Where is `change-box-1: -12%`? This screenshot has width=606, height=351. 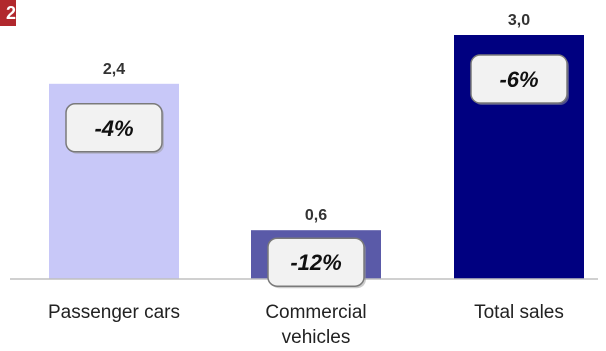
change-box-1: -12% is located at coordinates (316, 263).